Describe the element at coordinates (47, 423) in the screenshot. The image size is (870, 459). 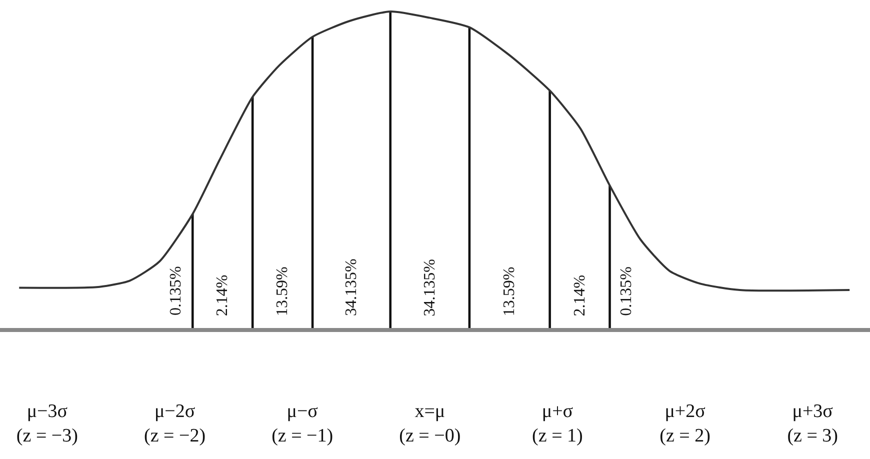
I see `x-tick-label: μ−3σ (z = −3)` at that location.